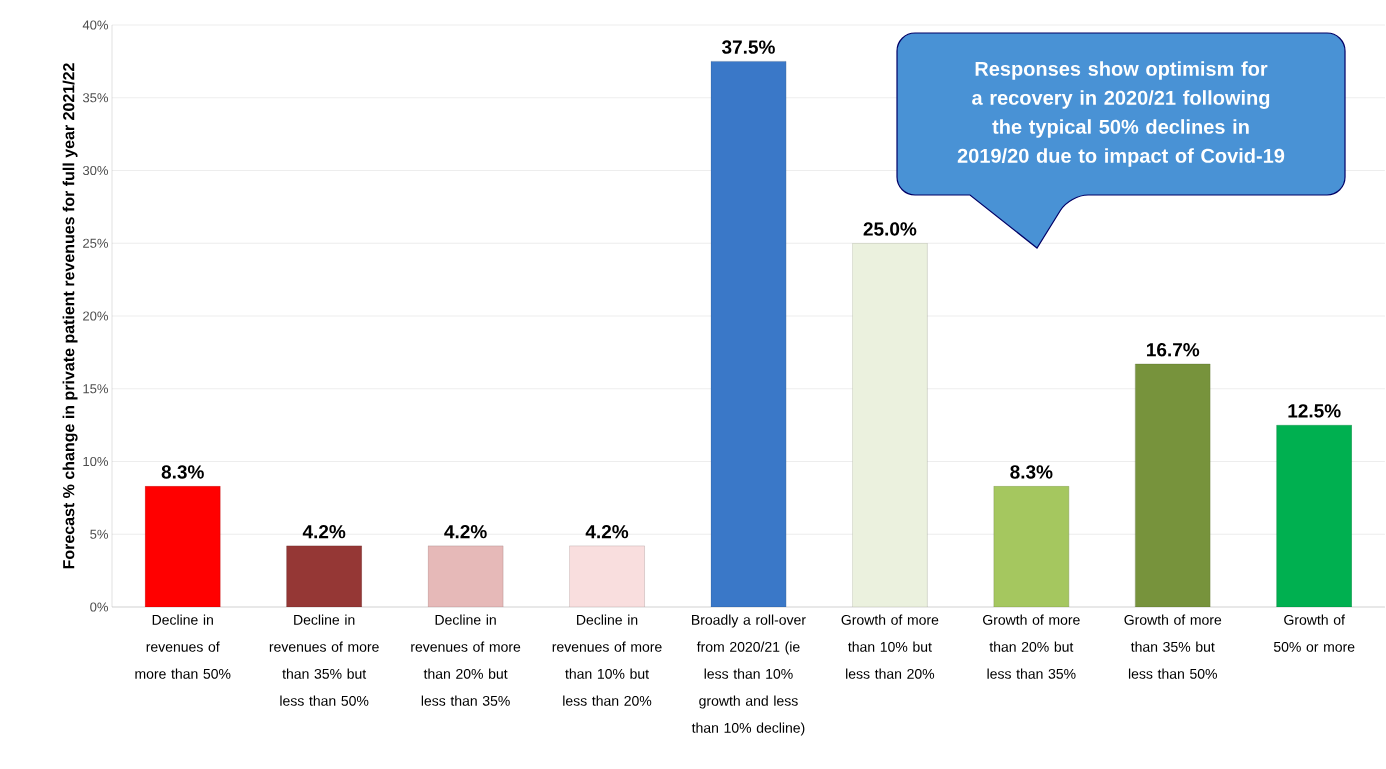  I want to click on data-label: 12.5%, so click(1314, 411).